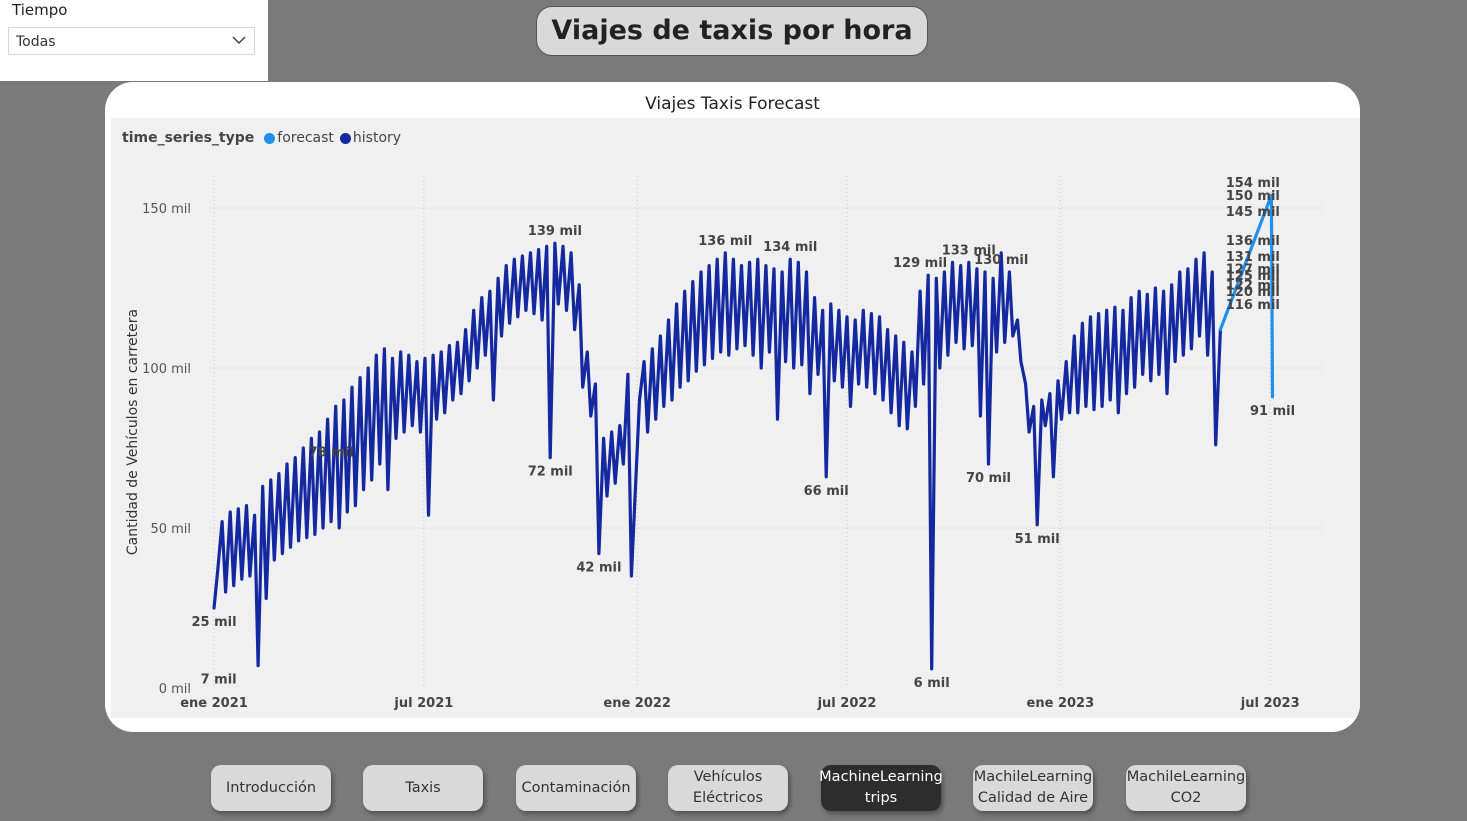  What do you see at coordinates (555, 231) in the screenshot?
I see `data-label: 139 mil` at bounding box center [555, 231].